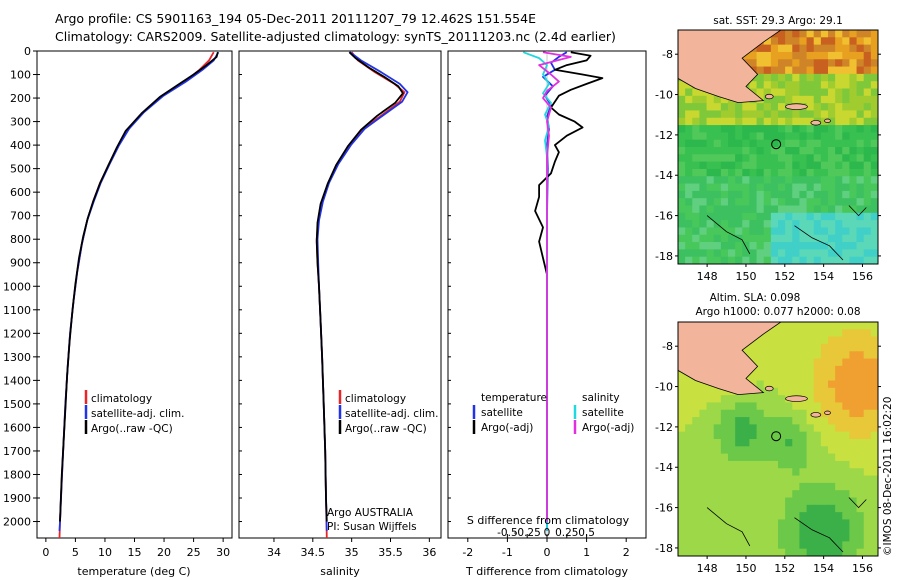 Image resolution: width=900 pixels, height=580 pixels. I want to click on legend-argo: Argo(..raw -QC), so click(132, 429).